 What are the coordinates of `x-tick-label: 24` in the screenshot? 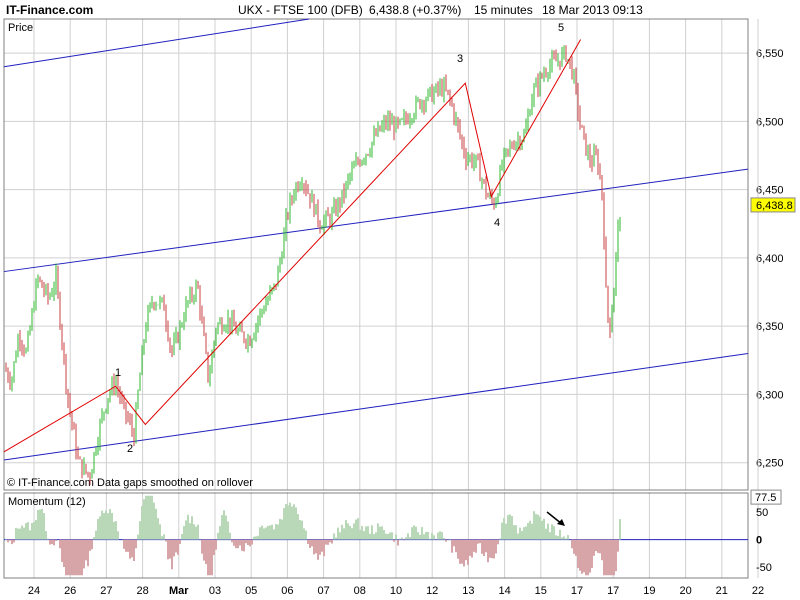 It's located at (34, 591).